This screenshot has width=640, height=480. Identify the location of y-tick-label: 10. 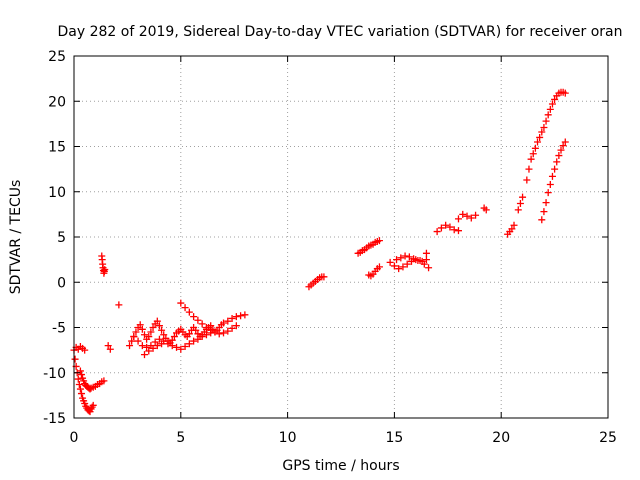
(57, 193).